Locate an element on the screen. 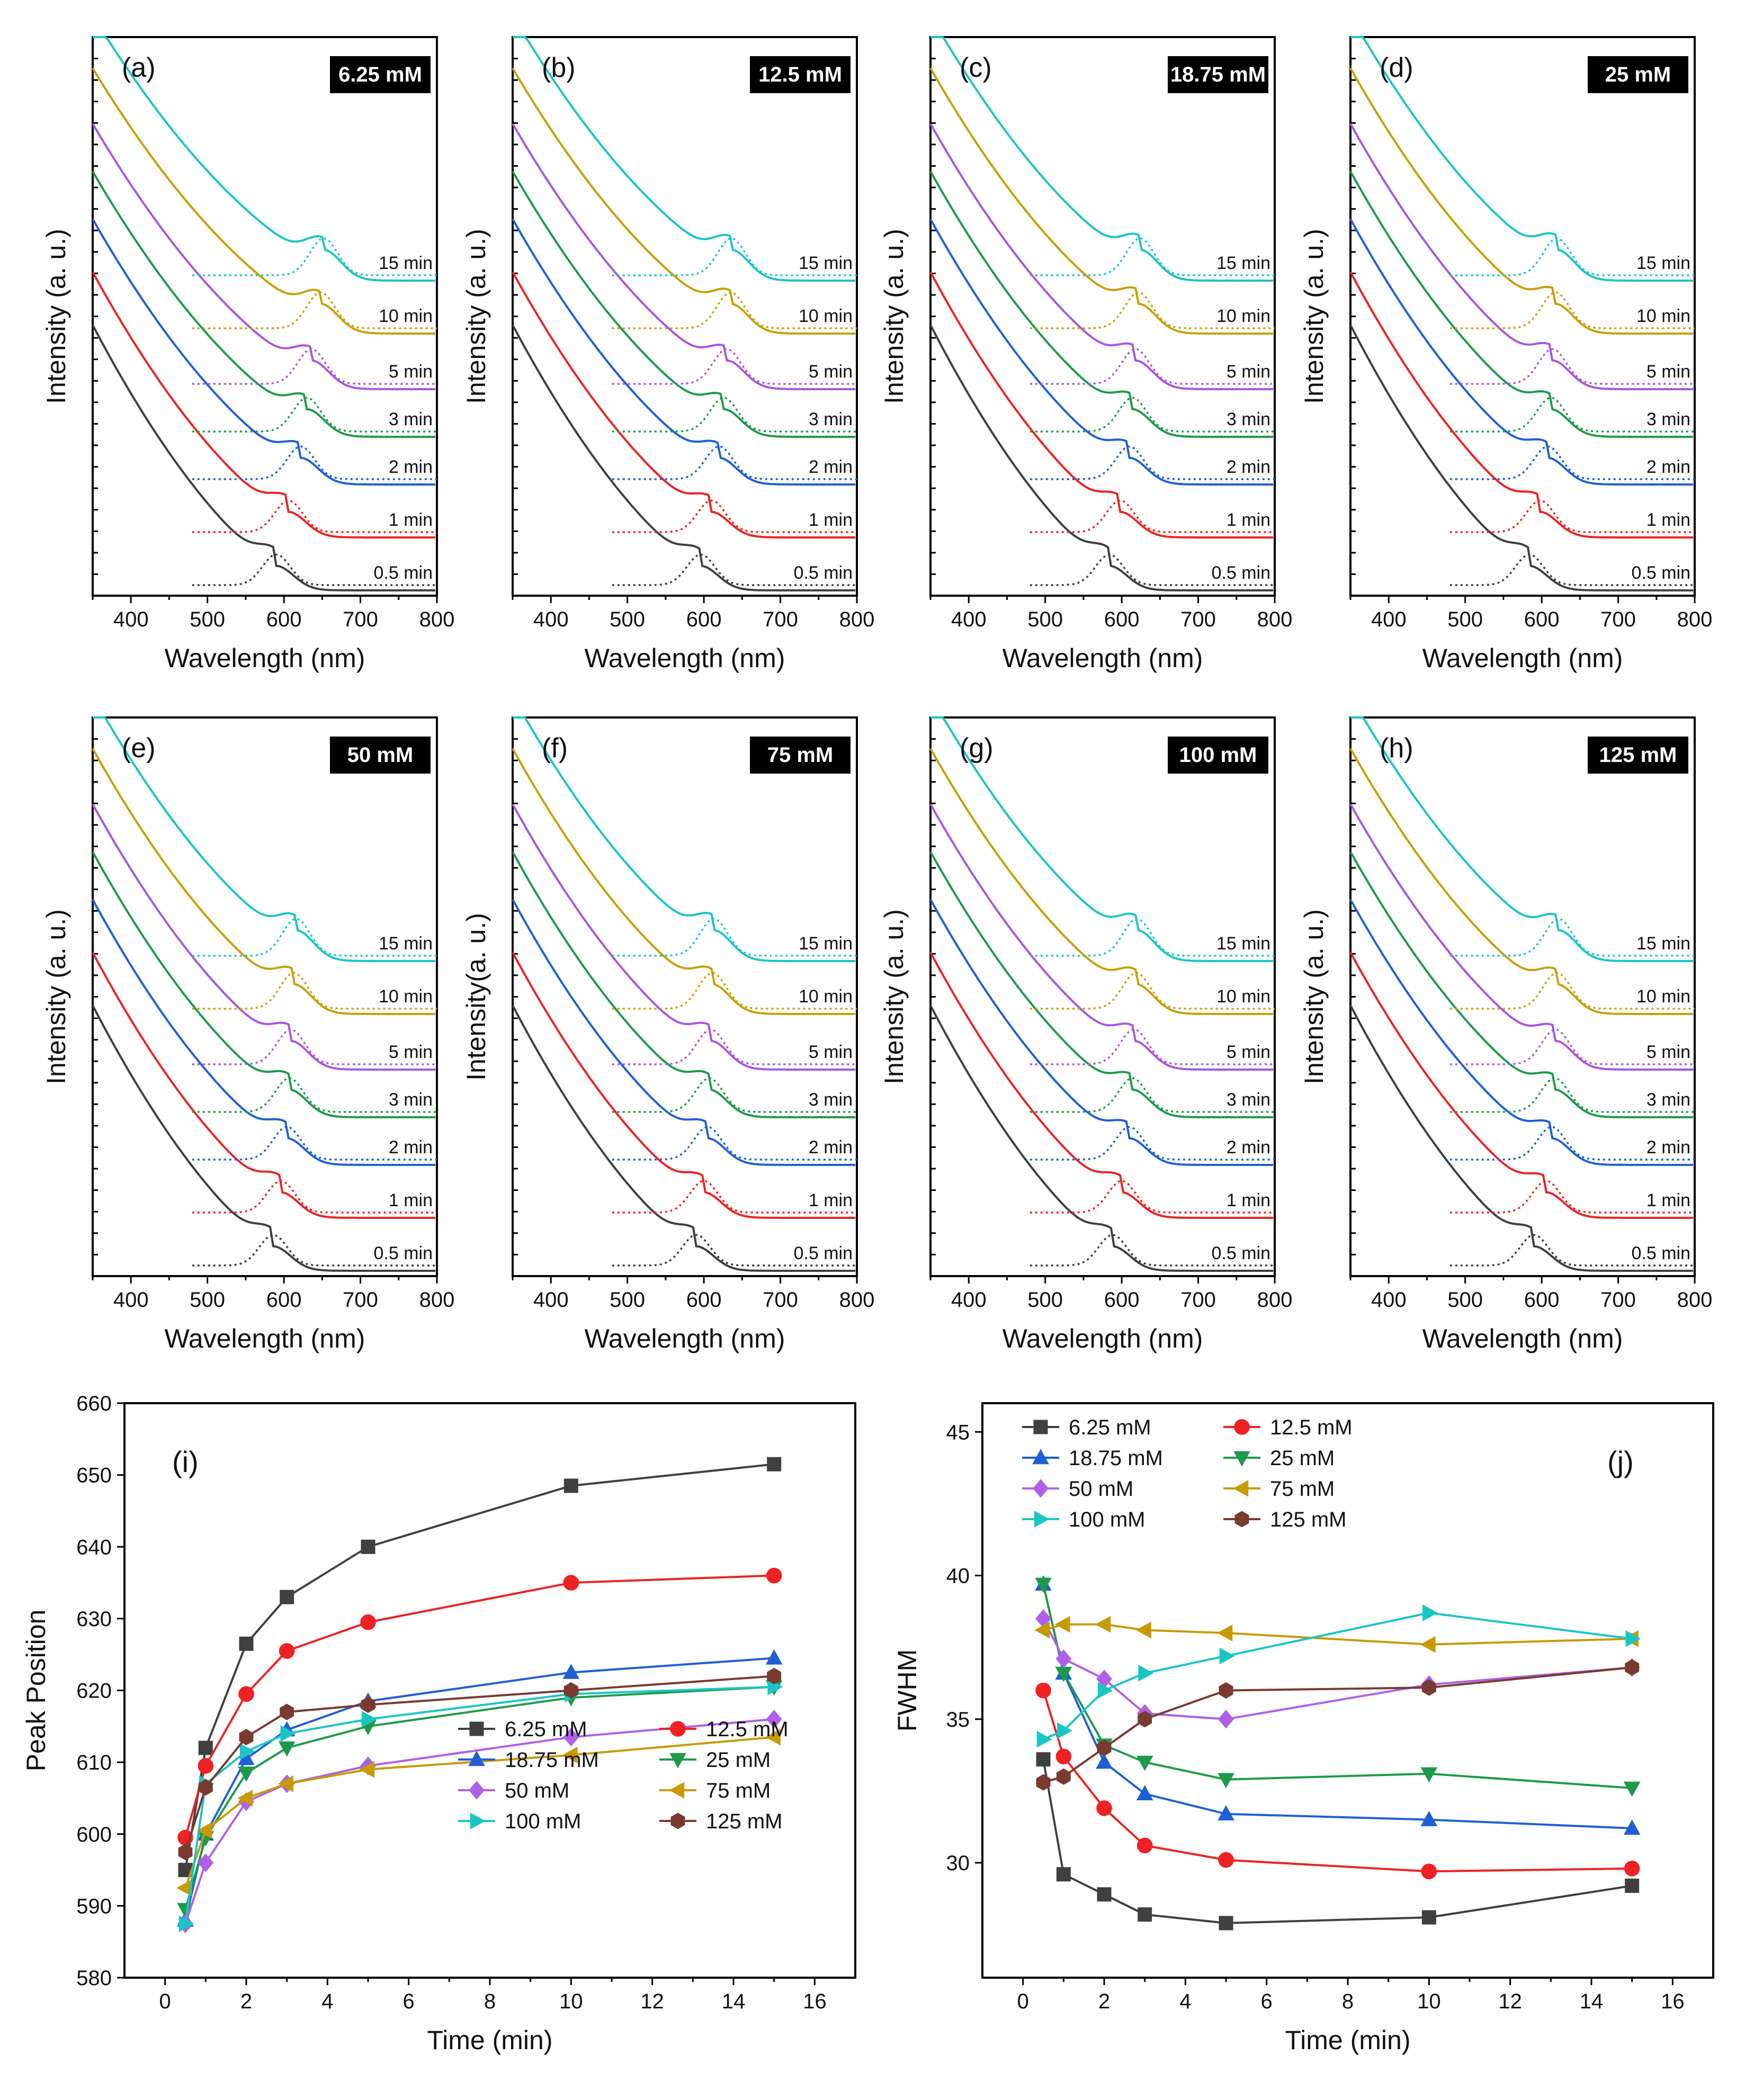  x-tick-label: 700 is located at coordinates (780, 619).